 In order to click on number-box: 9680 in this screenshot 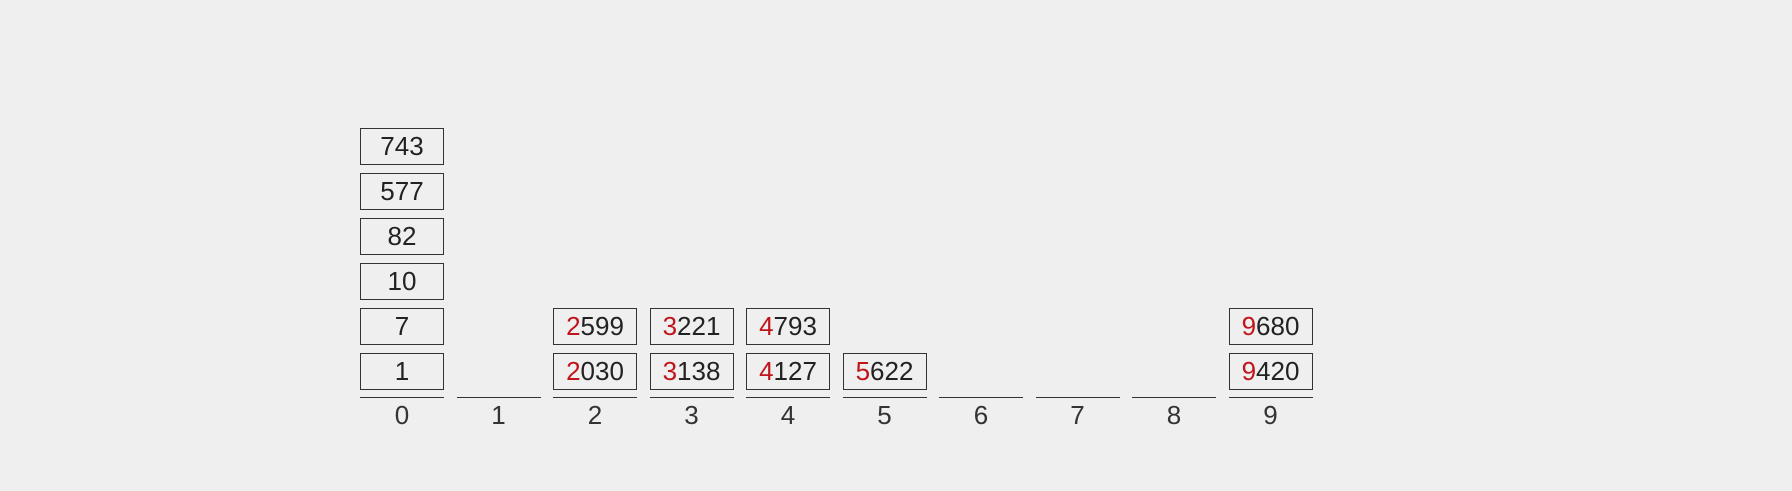, I will do `click(1270, 326)`.